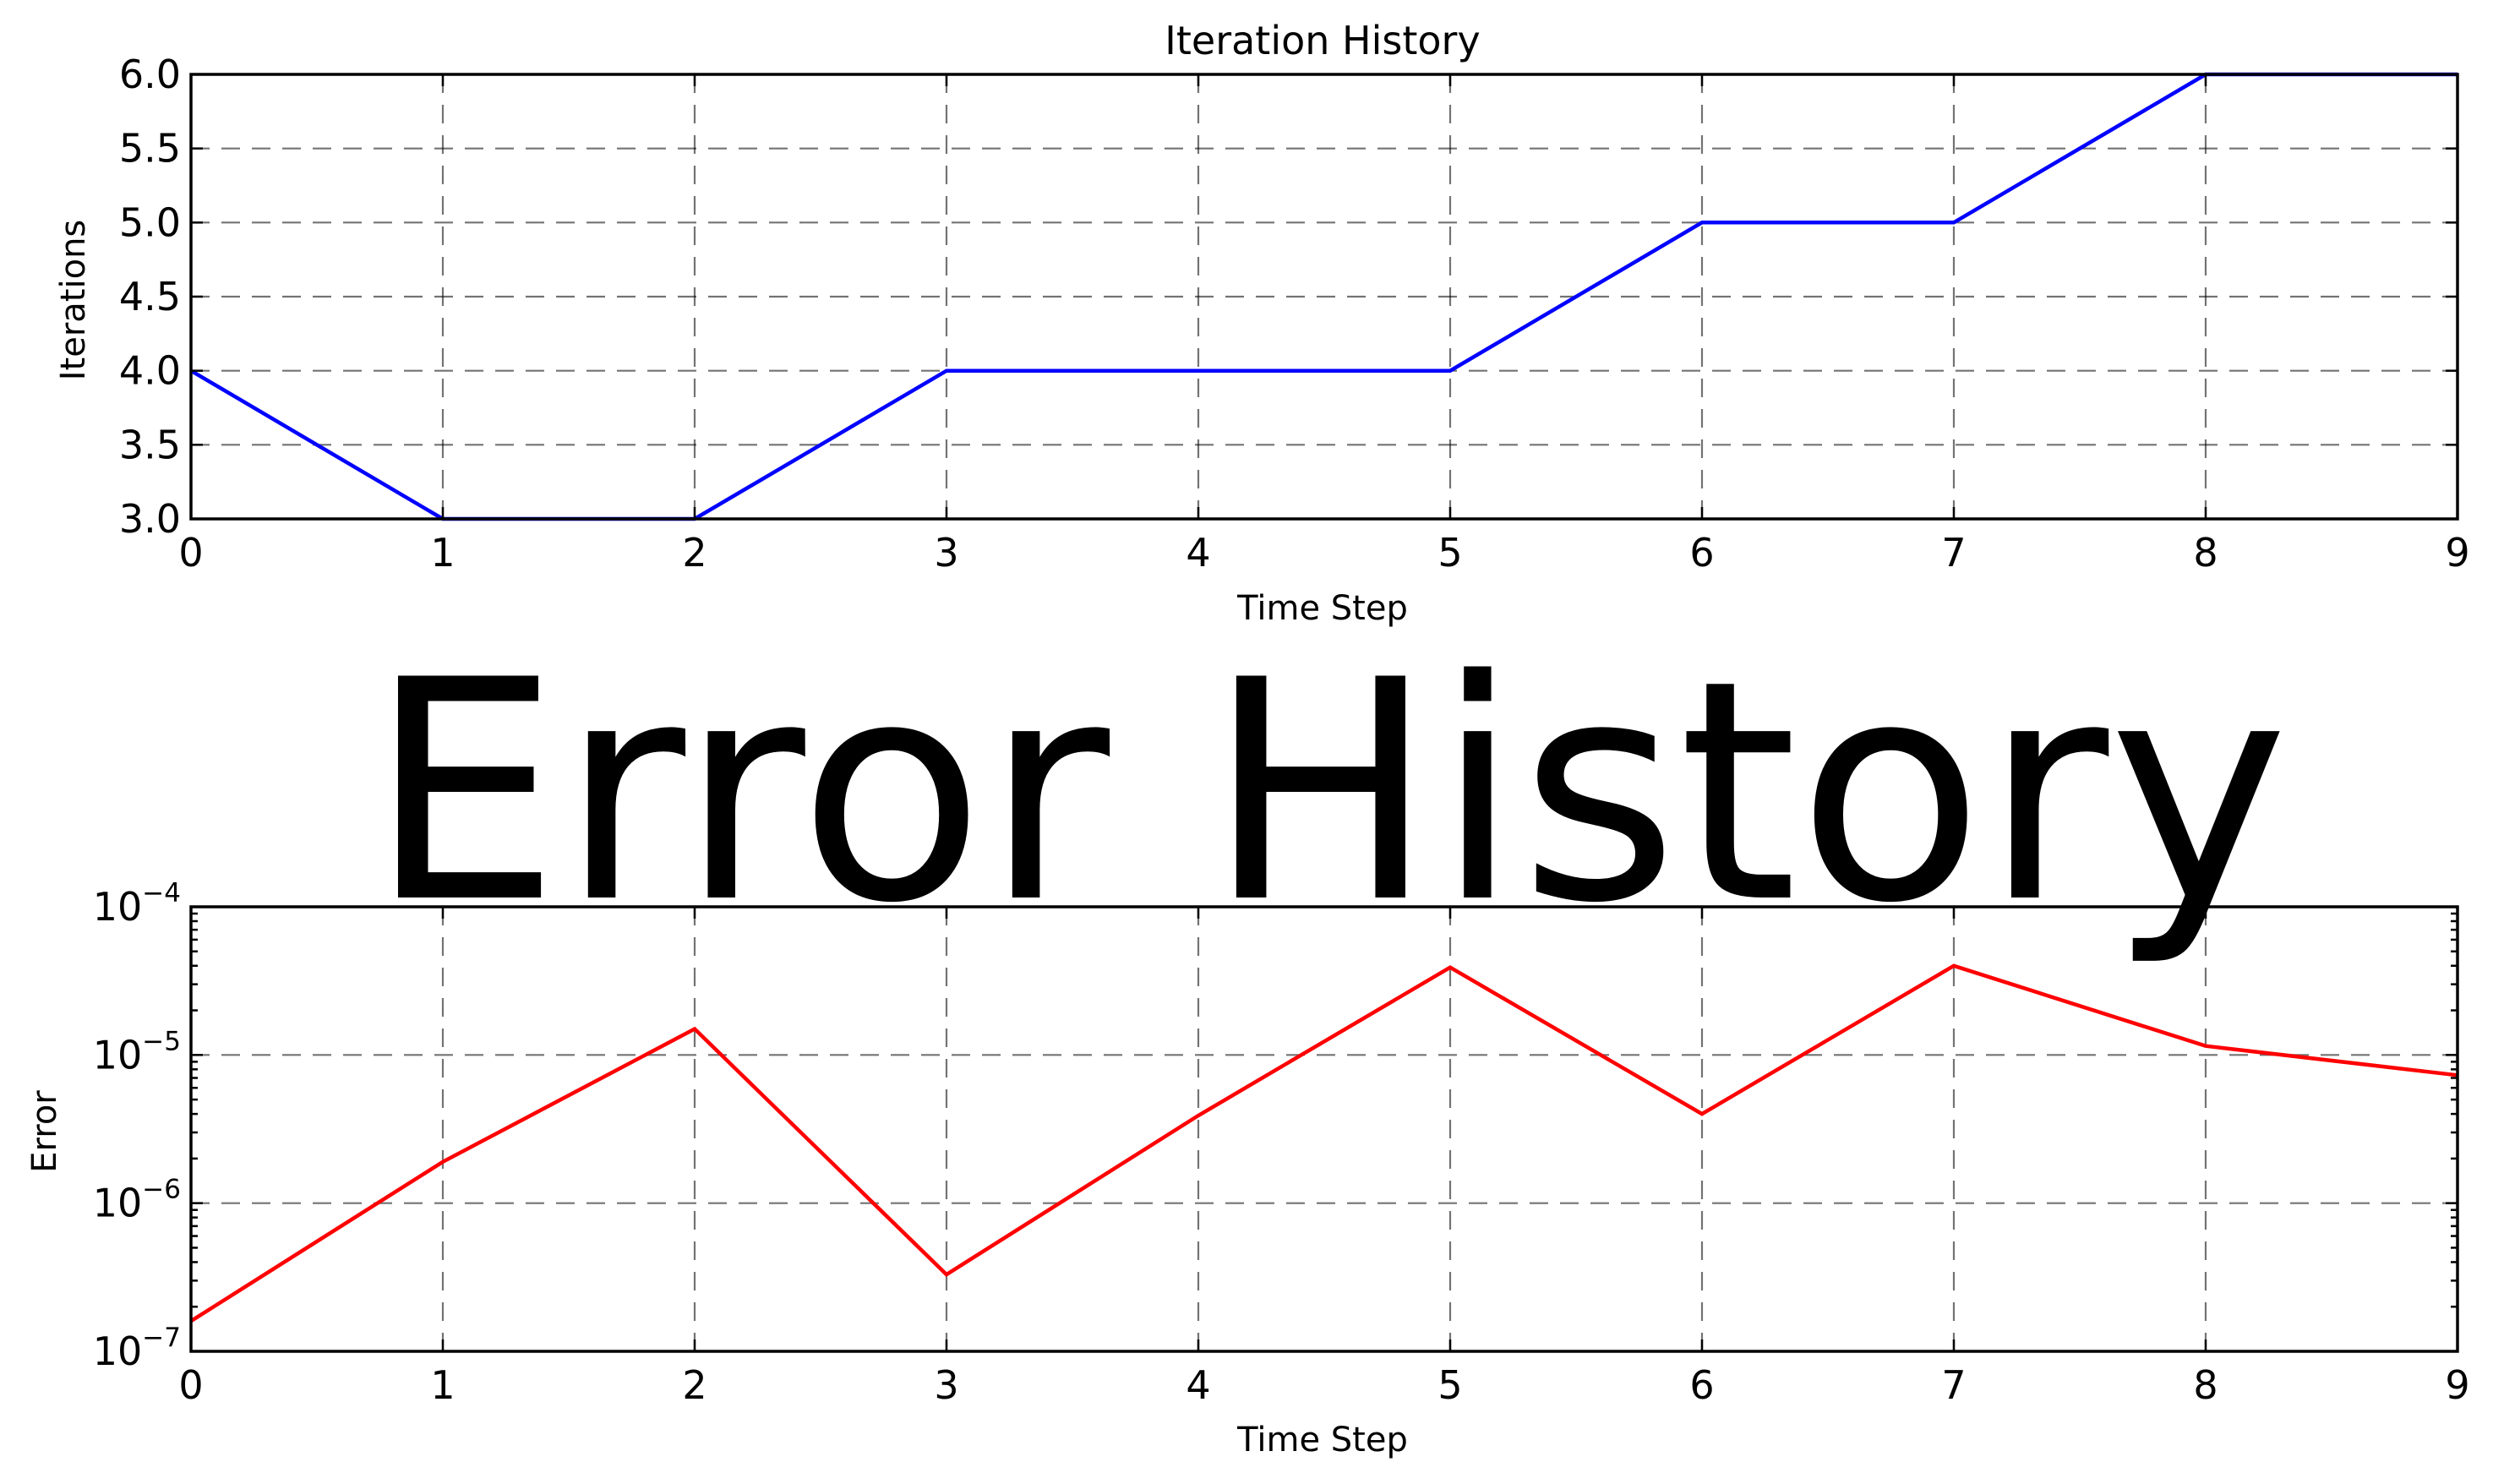  What do you see at coordinates (73, 301) in the screenshot?
I see `iteration-y-axis-label: Iterations` at bounding box center [73, 301].